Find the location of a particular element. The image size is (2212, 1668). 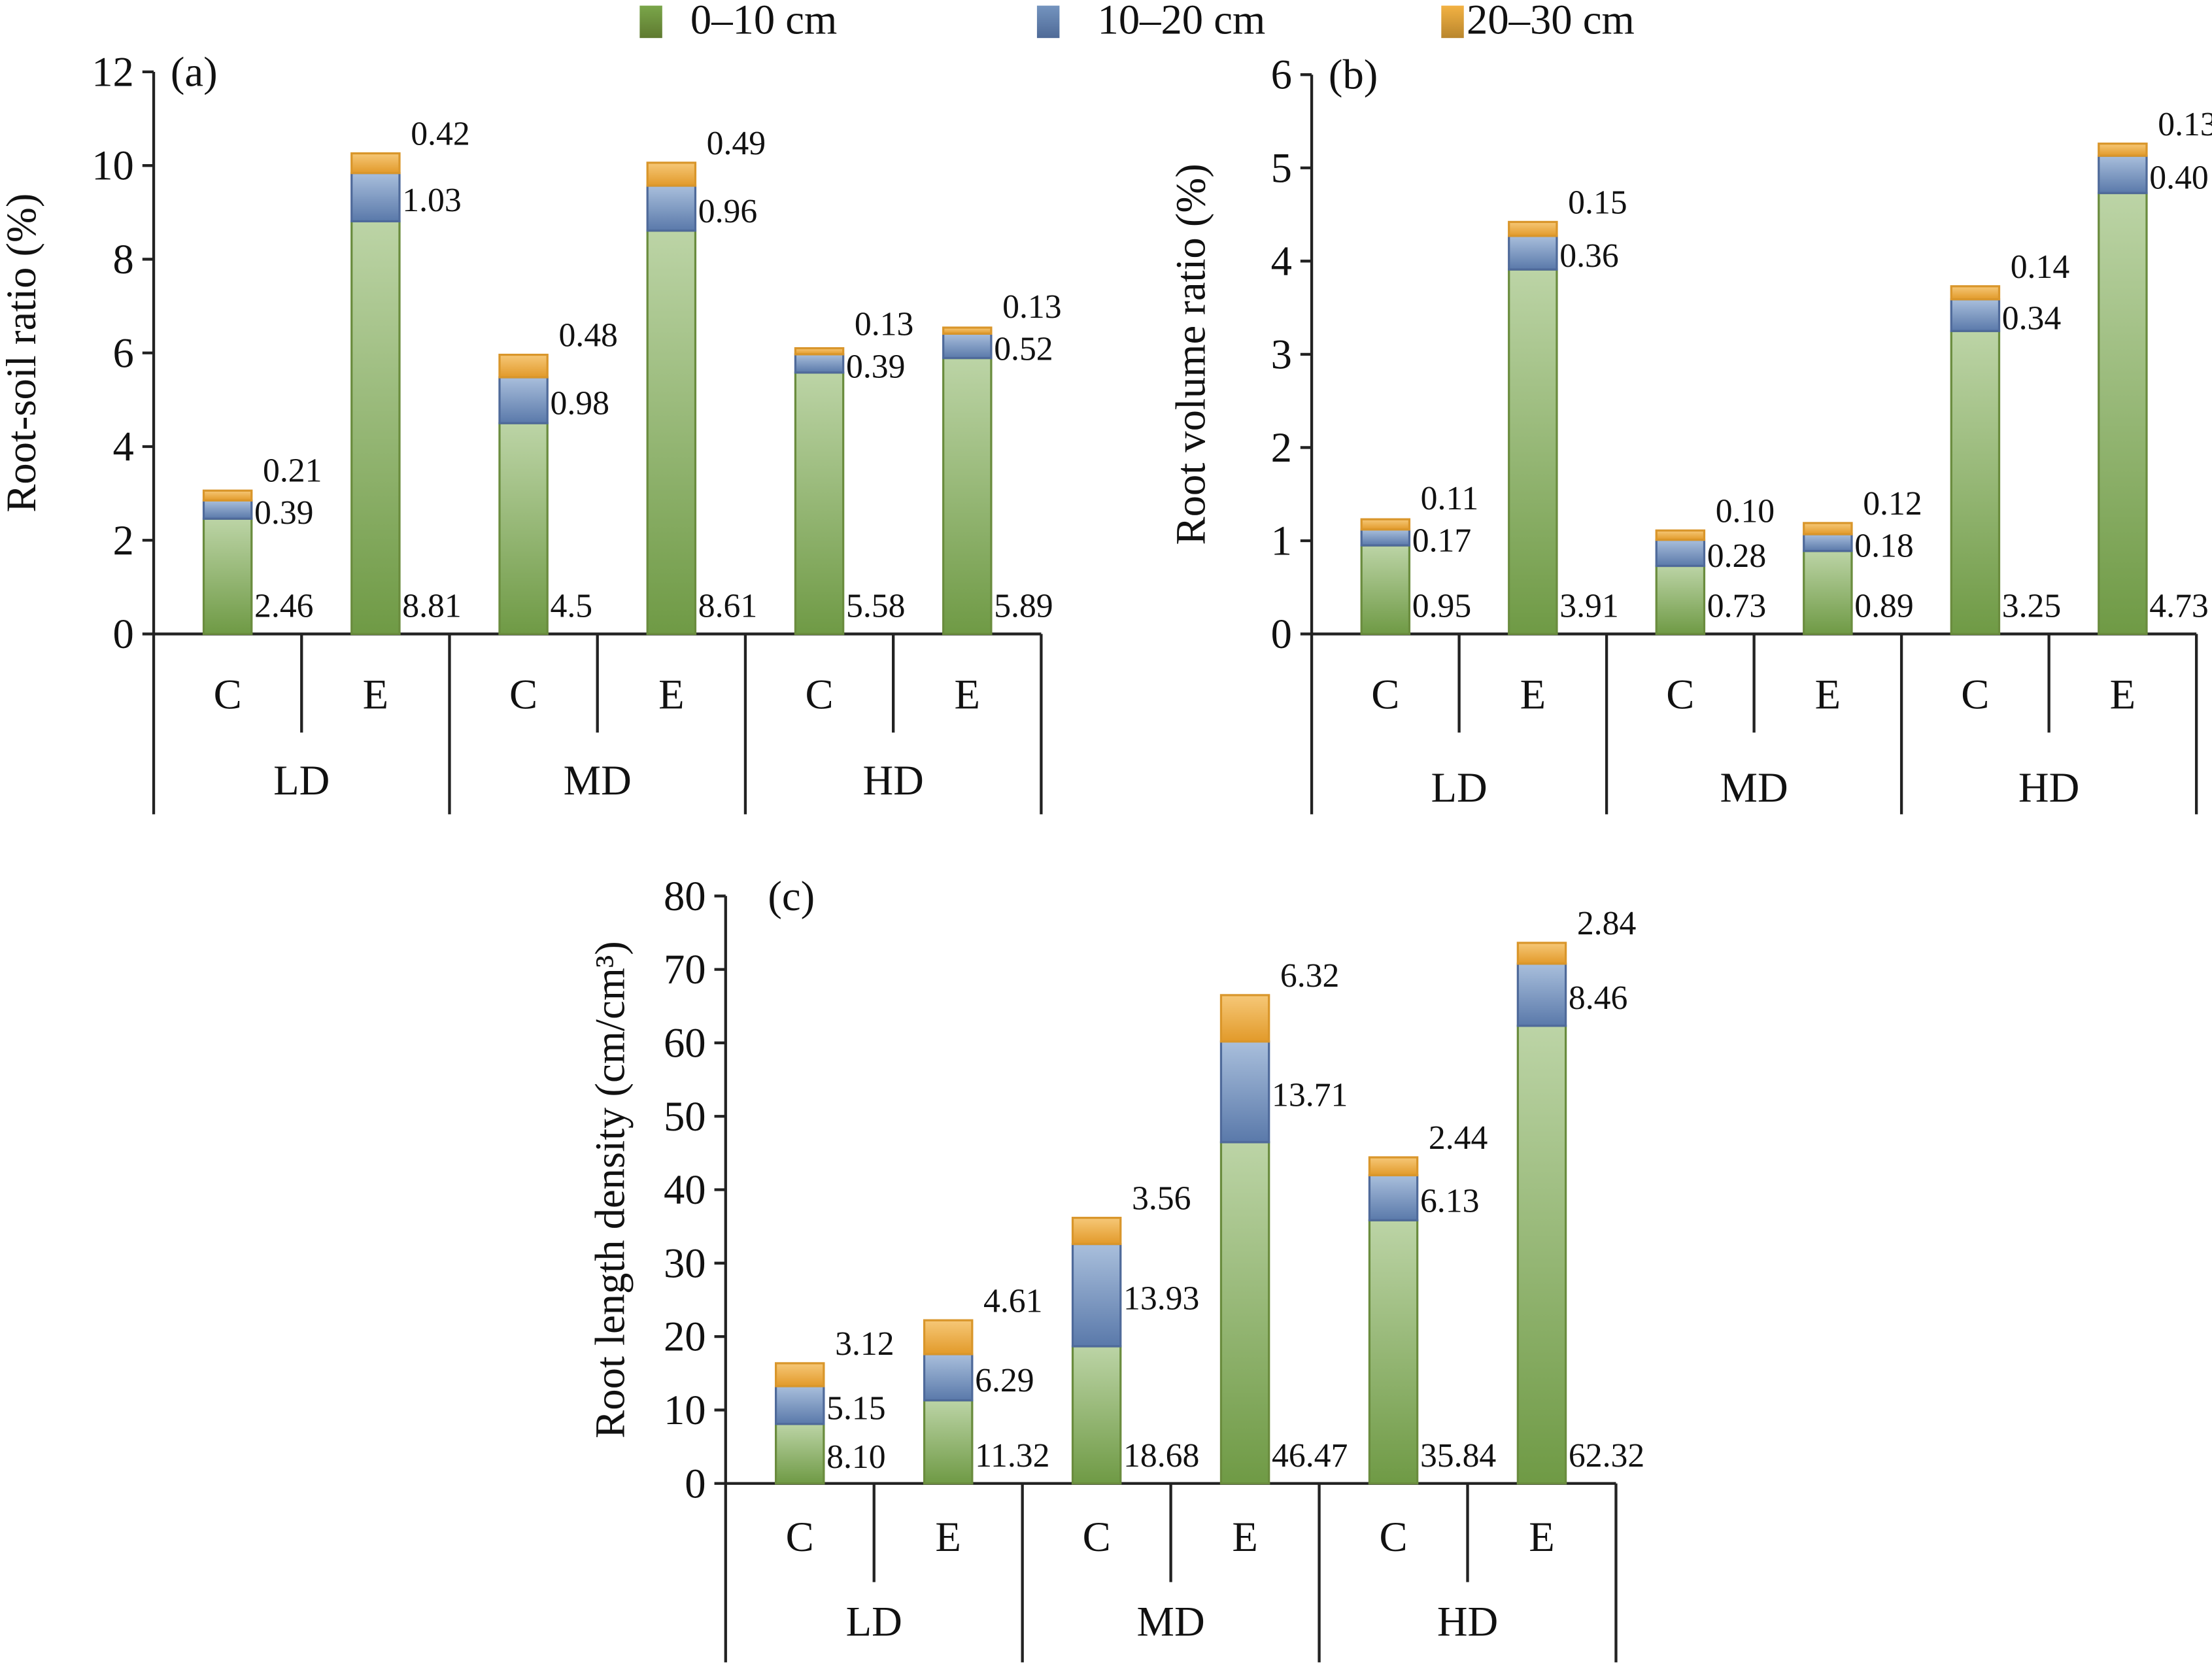

data-label-0-10cm: 8.81 is located at coordinates (431, 607).